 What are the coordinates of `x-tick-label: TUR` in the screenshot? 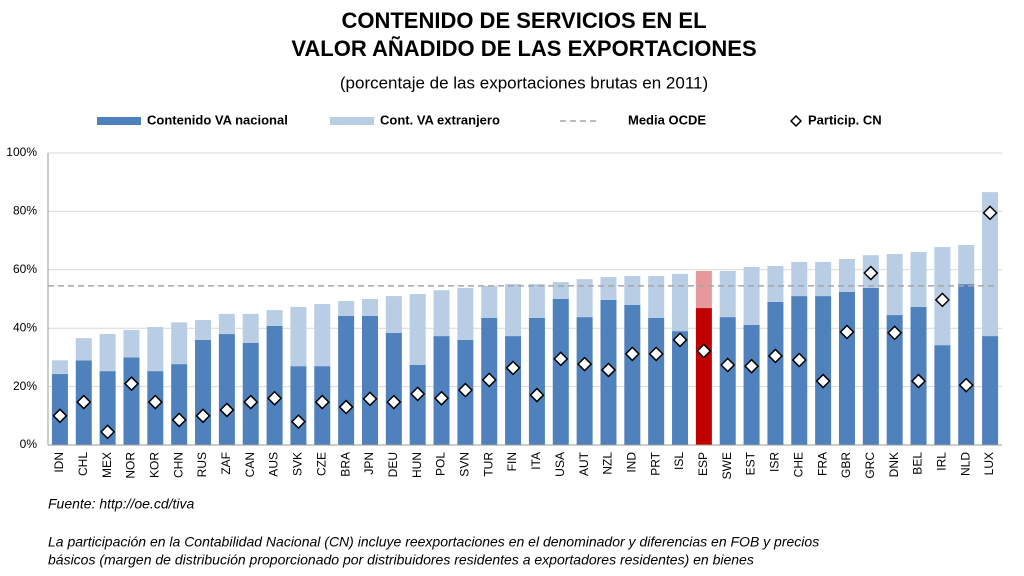 It's located at (488, 464).